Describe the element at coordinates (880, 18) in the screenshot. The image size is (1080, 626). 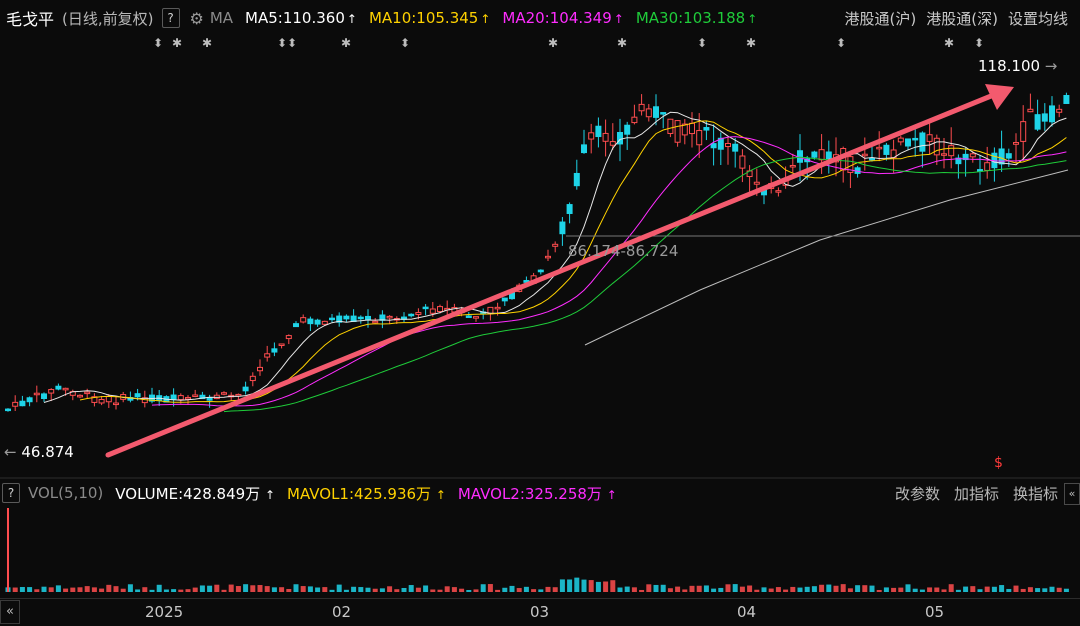
I see `link-hk-connect-sh: 港股通(沪)` at that location.